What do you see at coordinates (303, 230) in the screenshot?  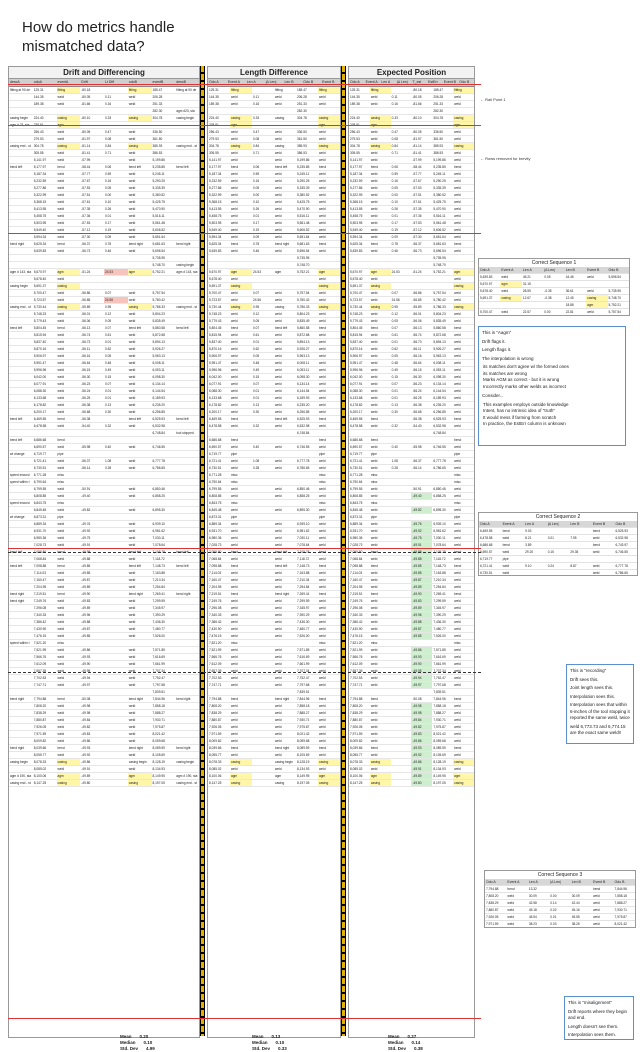 I see `table-cell: 5,606.52` at bounding box center [303, 230].